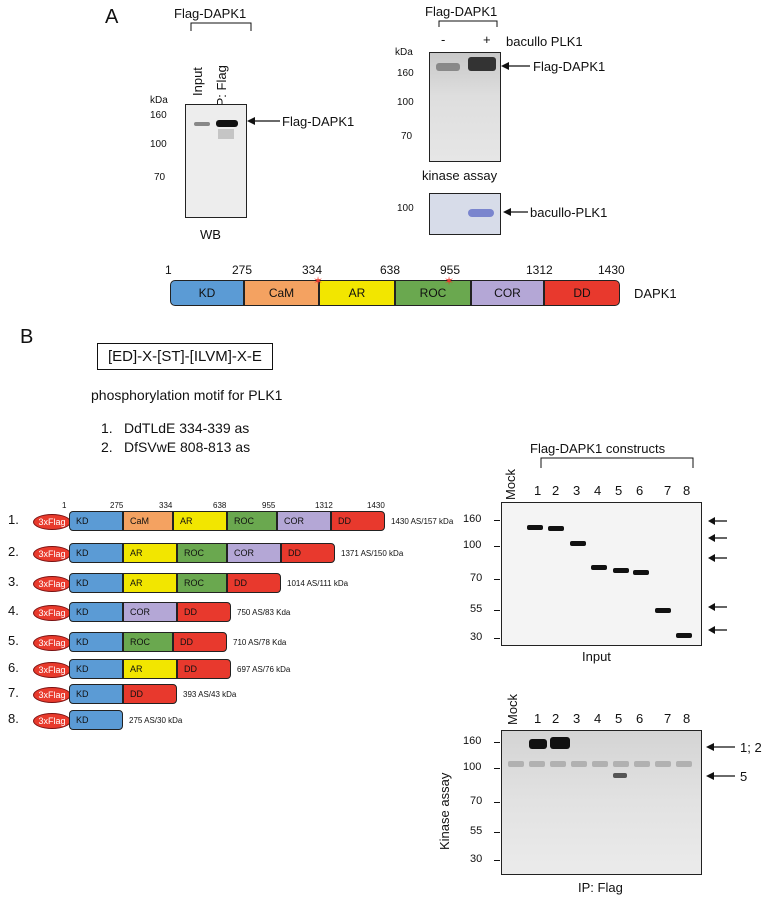  What do you see at coordinates (582, 293) in the screenshot?
I see `map-domain-dd: DD` at bounding box center [582, 293].